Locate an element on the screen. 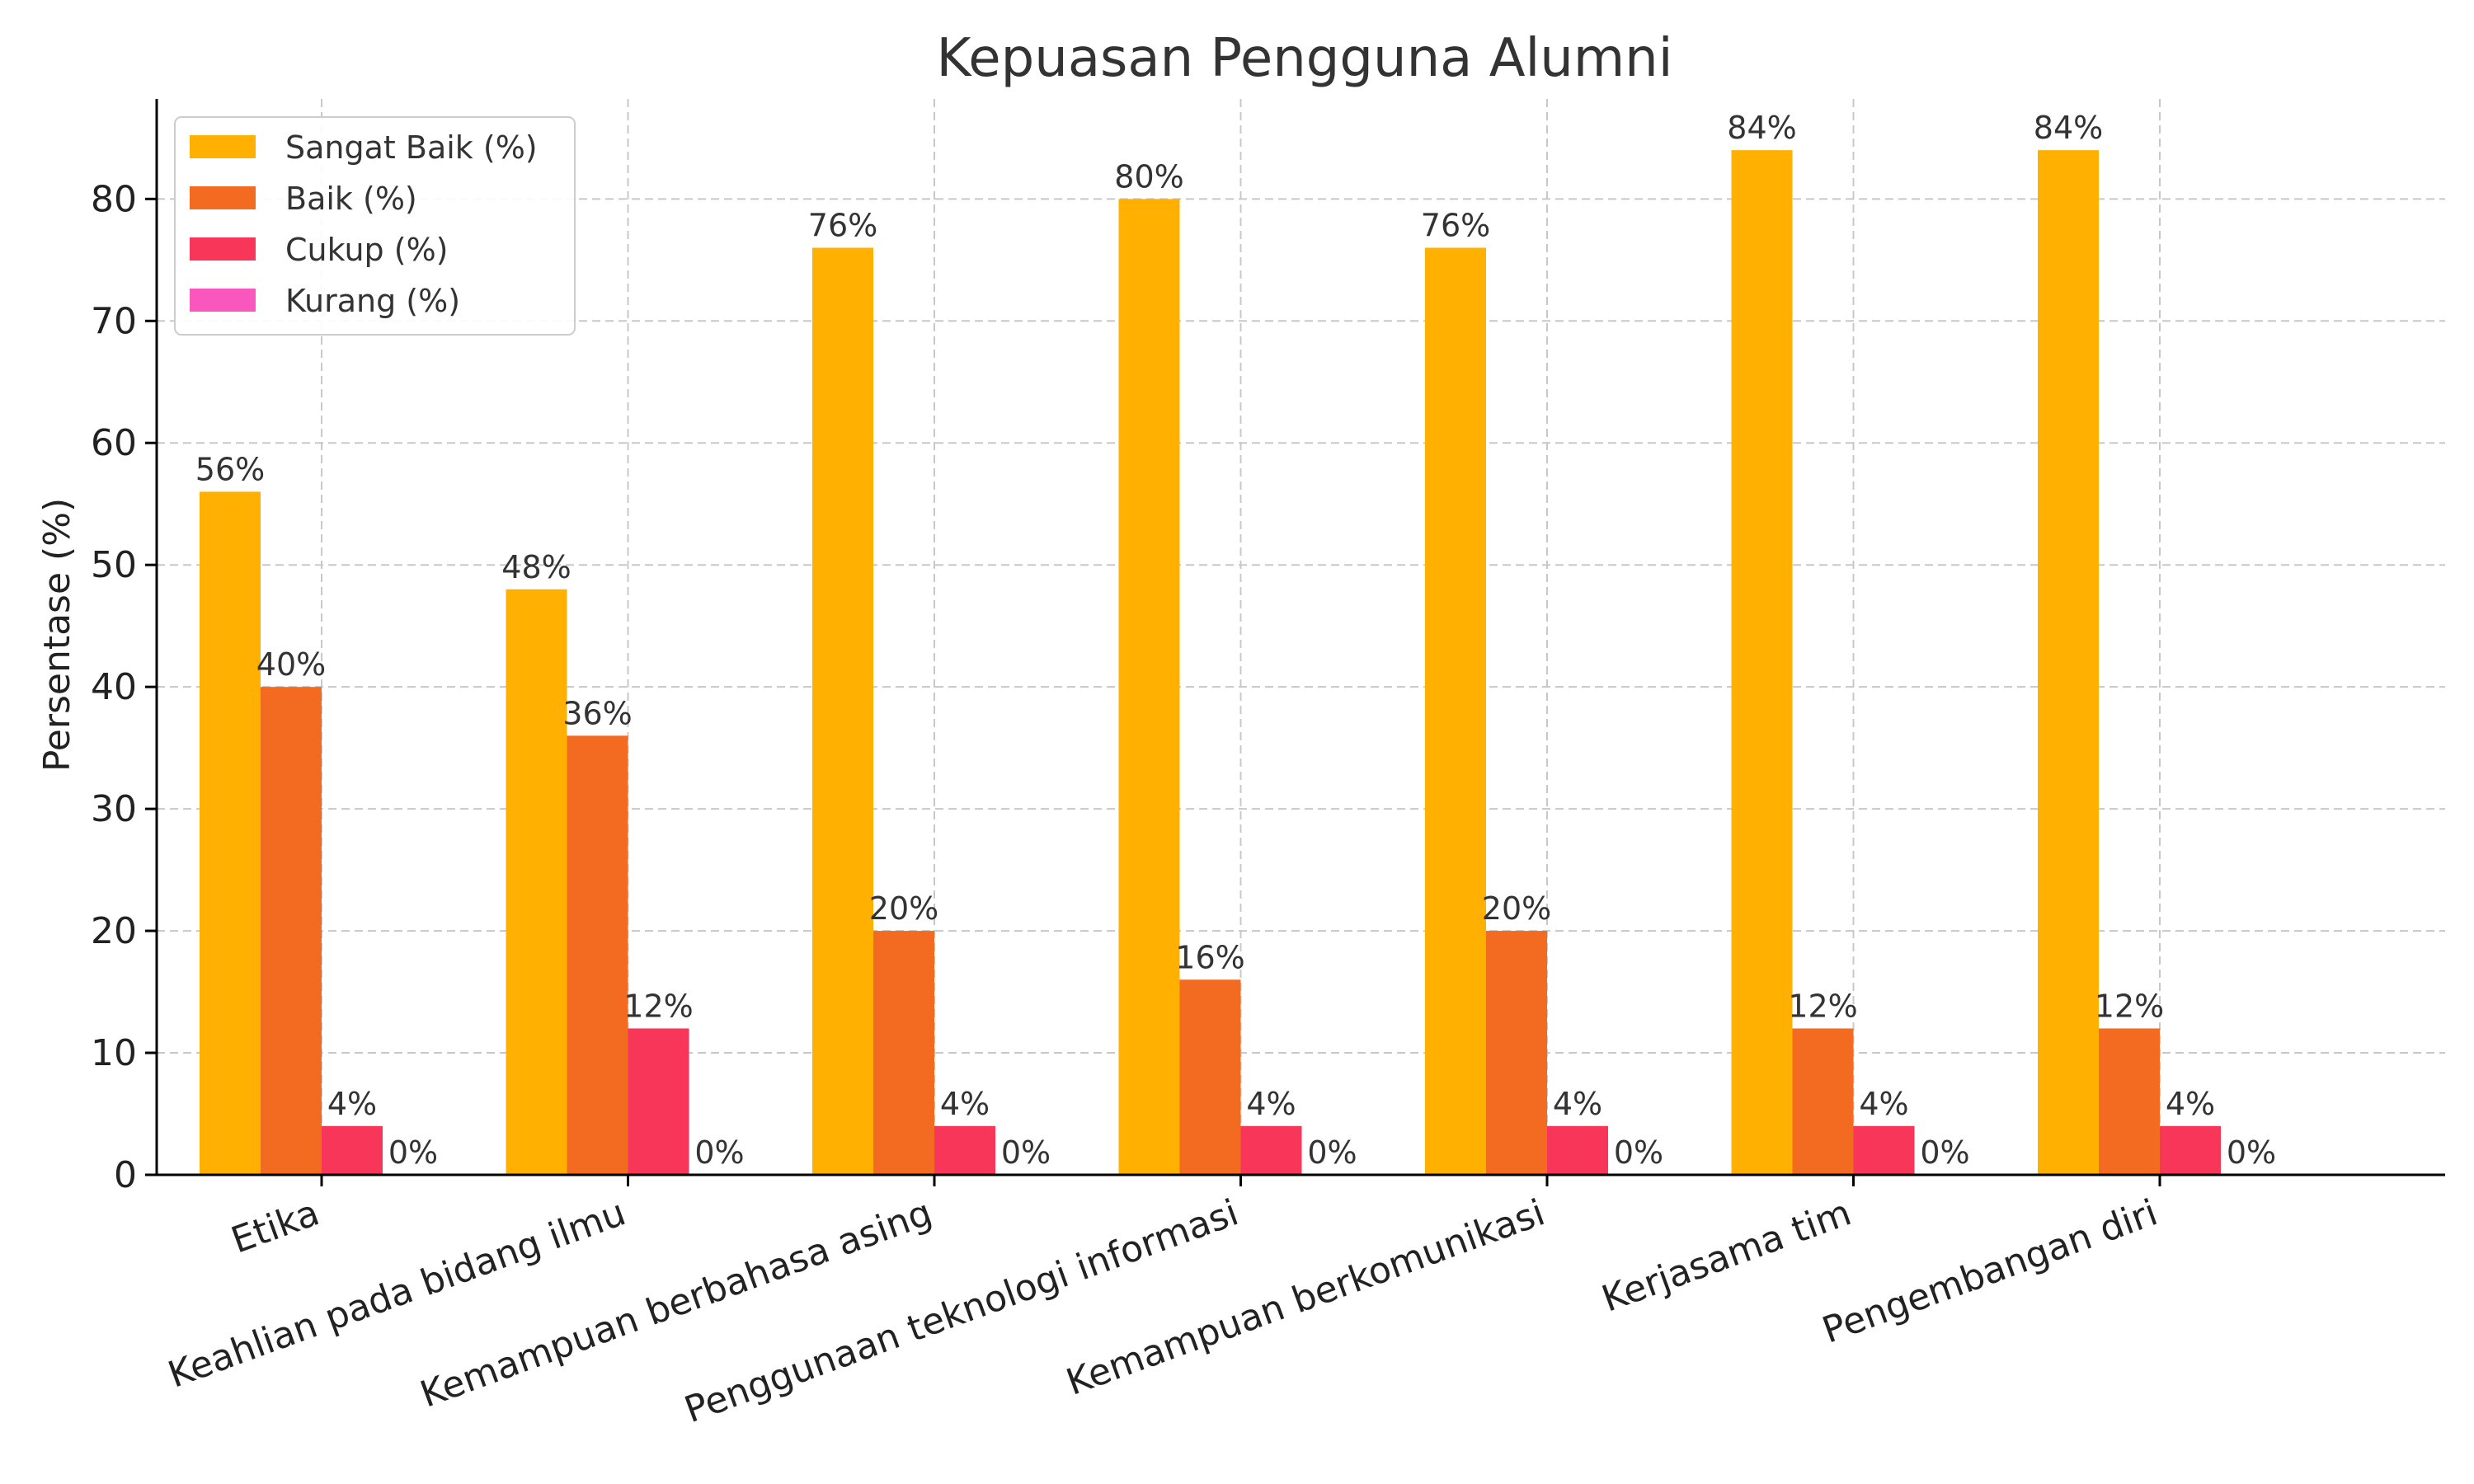 The image size is (2474, 1484). y-tick-label: 70 is located at coordinates (114, 321).